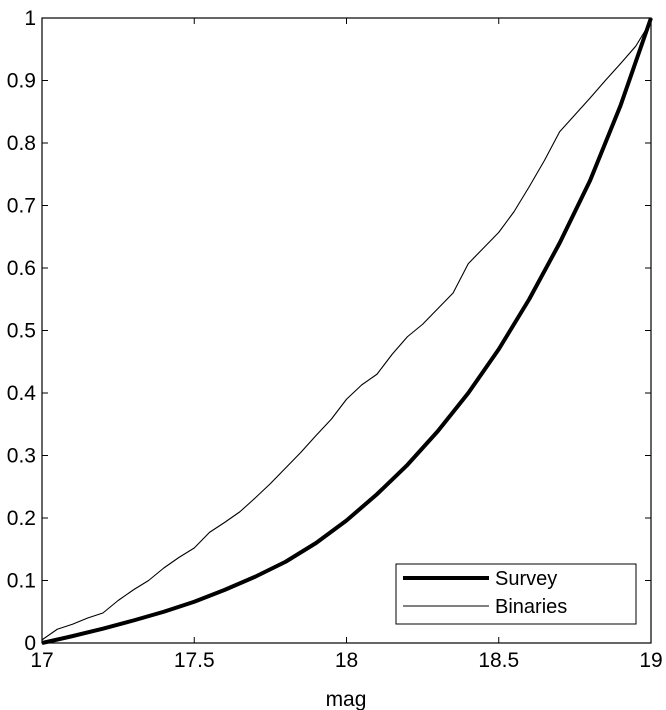  I want to click on y-tick-label: 0.5, so click(21, 331).